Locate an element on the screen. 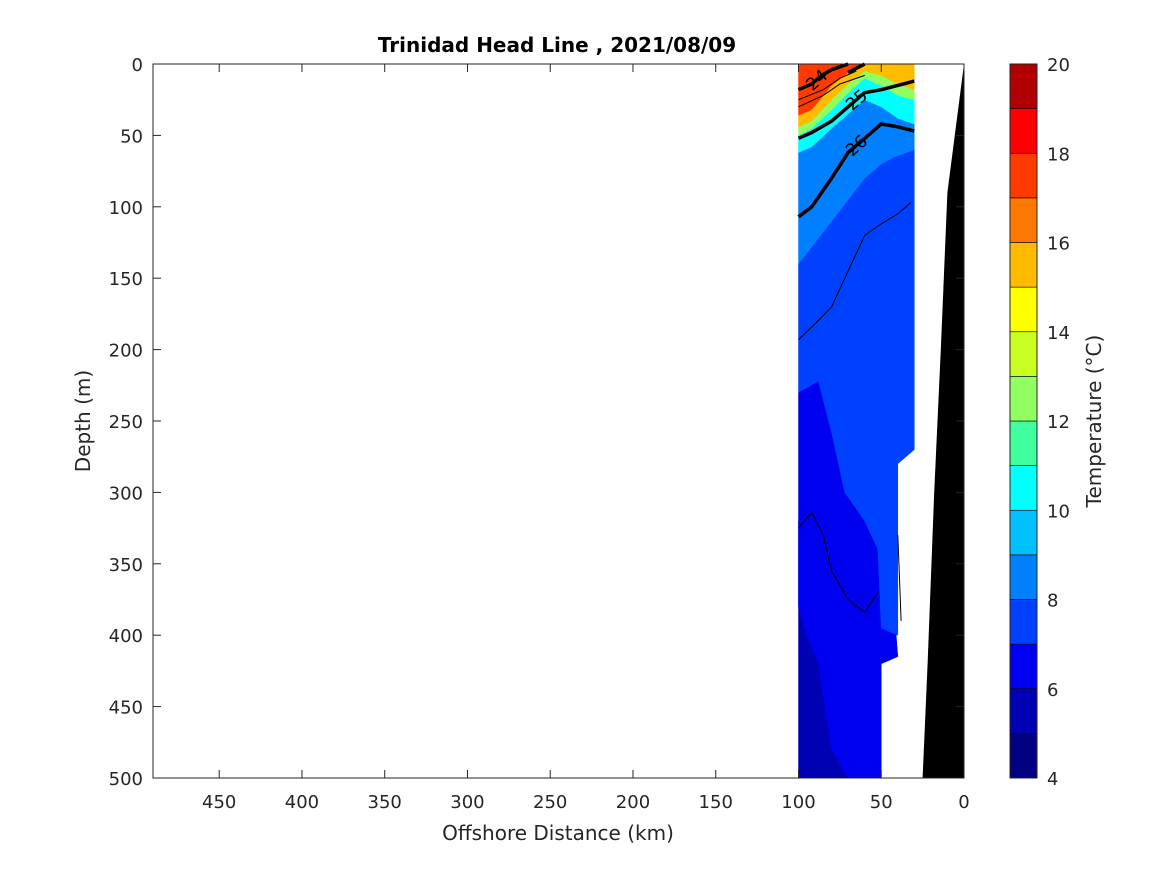  y-tick-label: 100 is located at coordinates (126, 208).